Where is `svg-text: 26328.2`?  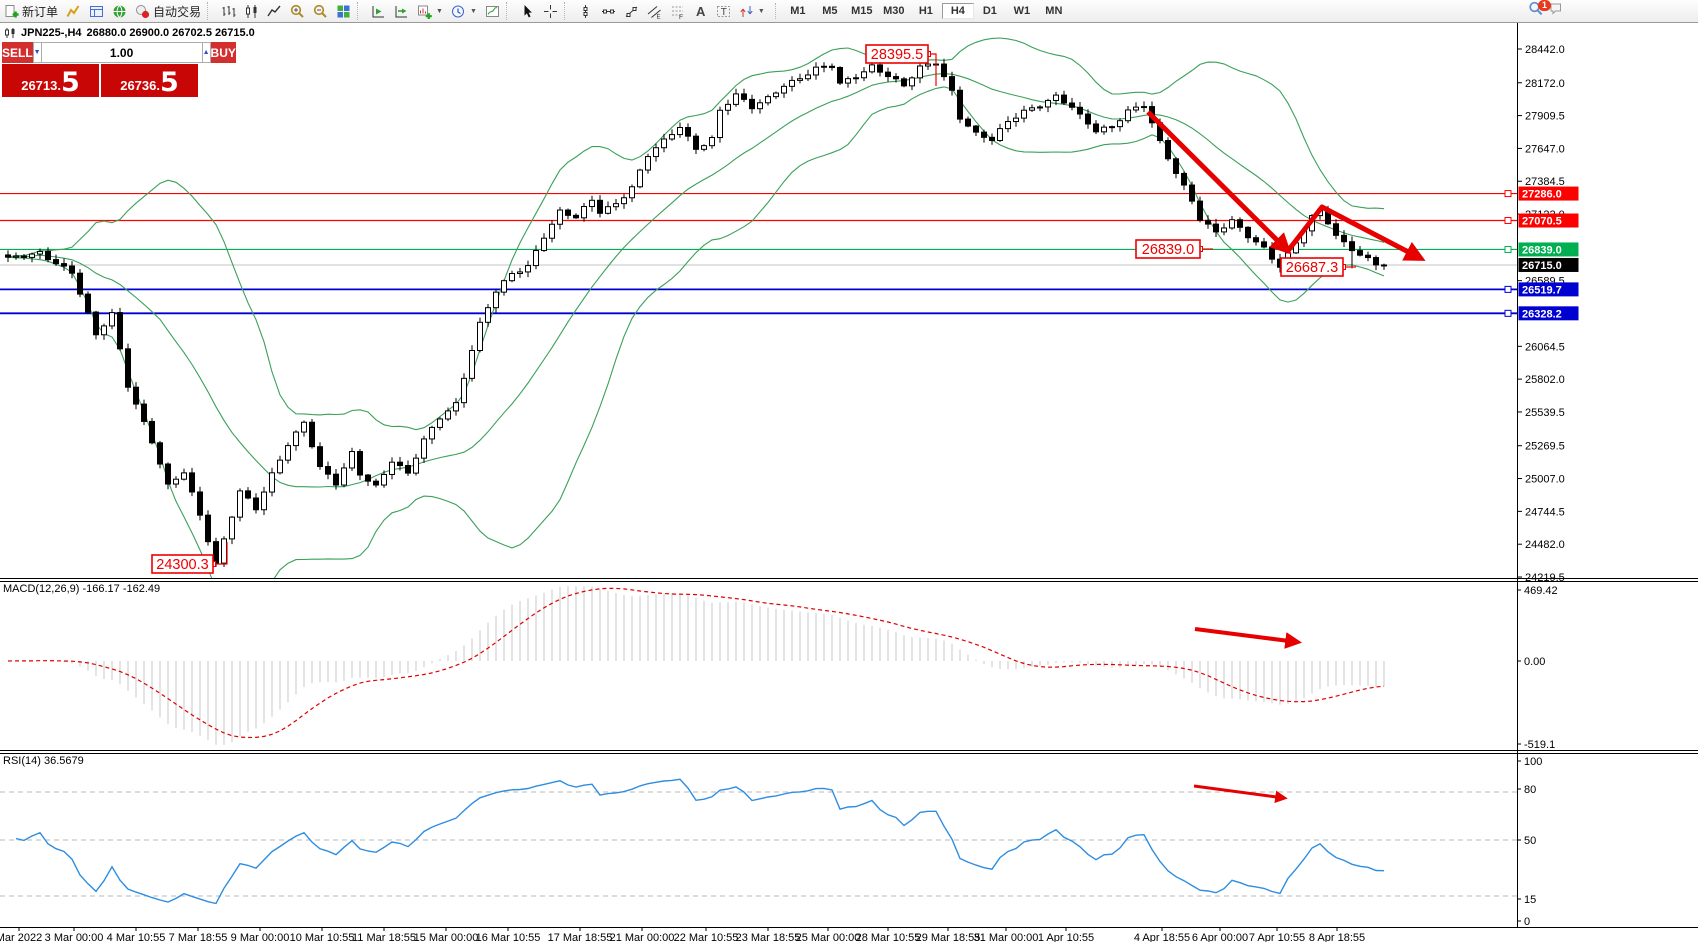
svg-text: 26328.2 is located at coordinates (1542, 314).